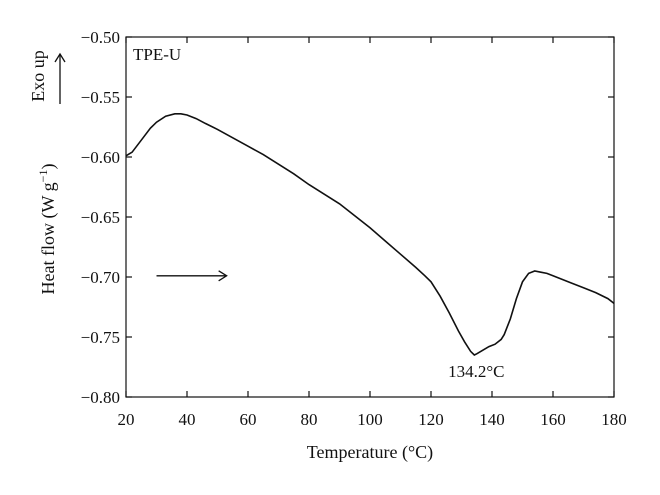  I want to click on y-tick-label: −0.55, so click(100, 97).